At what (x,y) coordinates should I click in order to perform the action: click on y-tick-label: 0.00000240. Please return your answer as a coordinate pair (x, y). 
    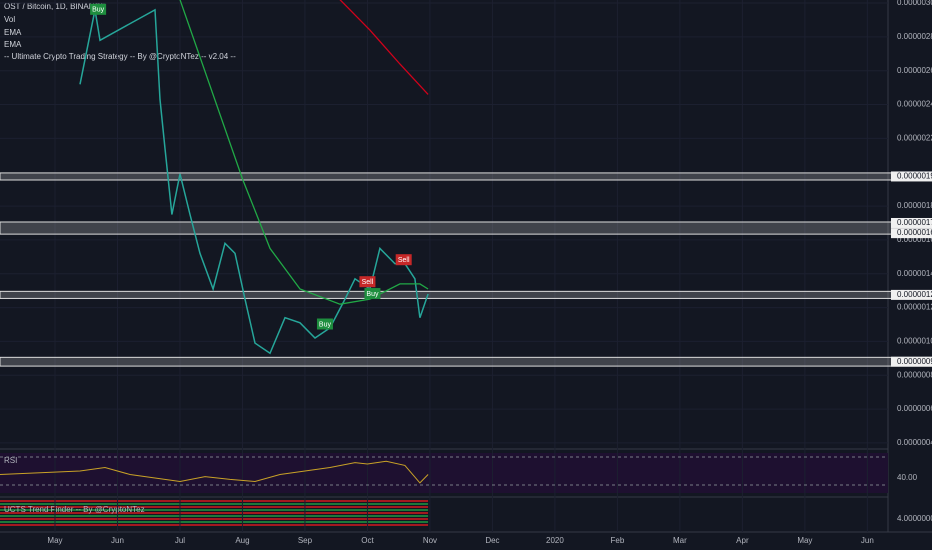
    Looking at the image, I should click on (914, 104).